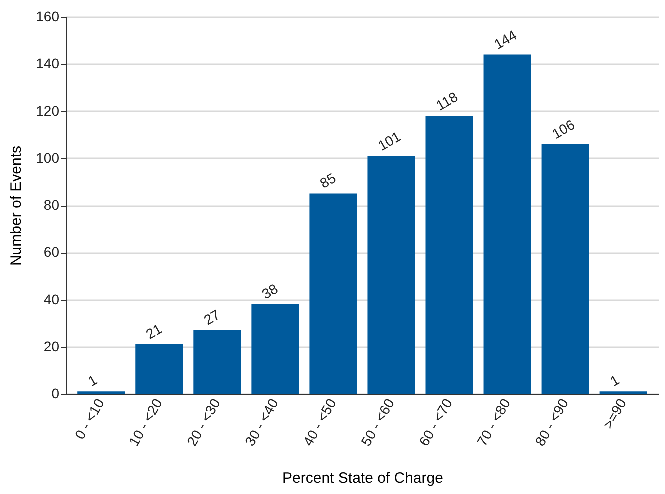 The width and height of the screenshot is (665, 494). I want to click on y-tick-label: 100, so click(48, 158).